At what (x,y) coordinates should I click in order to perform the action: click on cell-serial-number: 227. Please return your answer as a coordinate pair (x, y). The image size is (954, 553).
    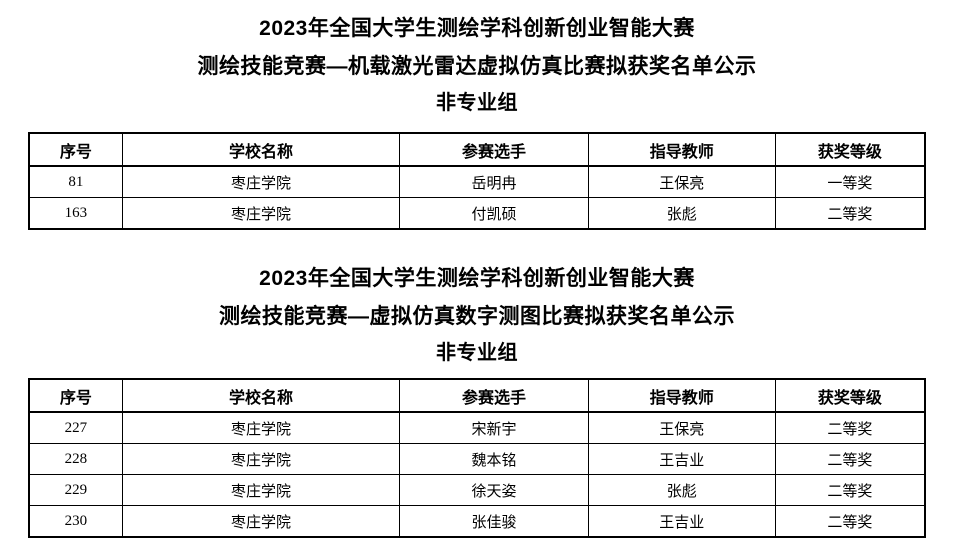
    Looking at the image, I should click on (75, 427).